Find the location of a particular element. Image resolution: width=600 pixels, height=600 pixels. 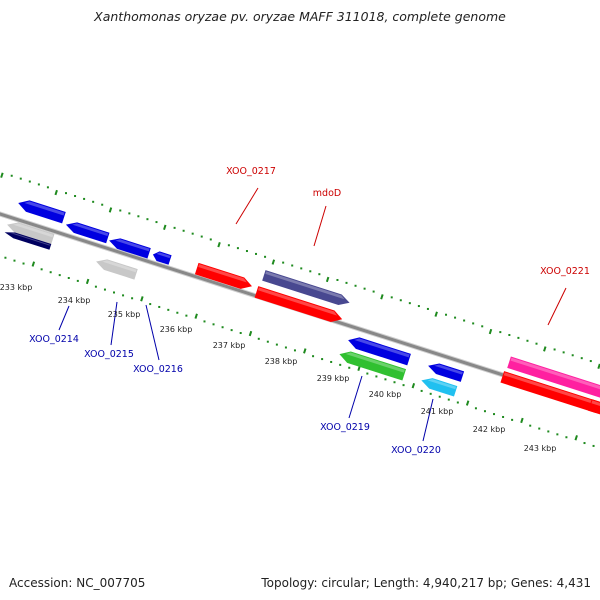

gene-label: mdoD is located at coordinates (327, 193).